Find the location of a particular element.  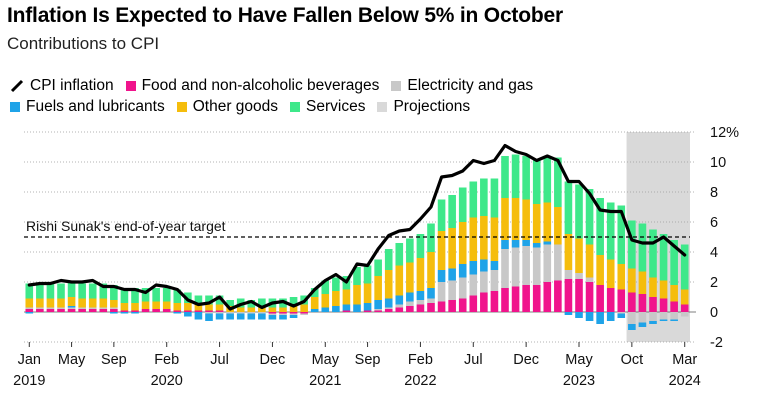

legend-swatch-fuel is located at coordinates (15, 107).